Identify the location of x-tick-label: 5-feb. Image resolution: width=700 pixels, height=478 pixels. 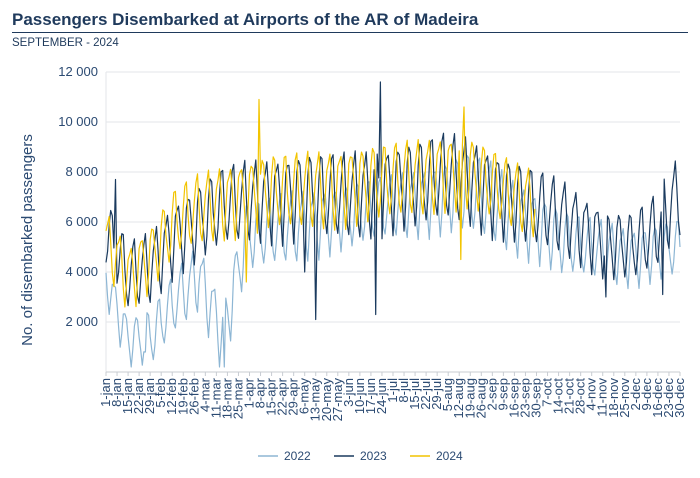
(160, 393).